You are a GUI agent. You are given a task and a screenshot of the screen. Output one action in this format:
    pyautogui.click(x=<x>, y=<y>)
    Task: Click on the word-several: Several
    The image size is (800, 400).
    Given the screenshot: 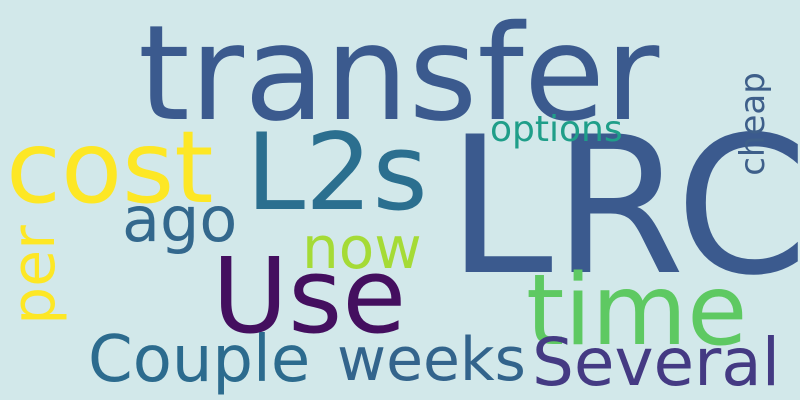 What is the action you would take?
    pyautogui.click(x=656, y=362)
    